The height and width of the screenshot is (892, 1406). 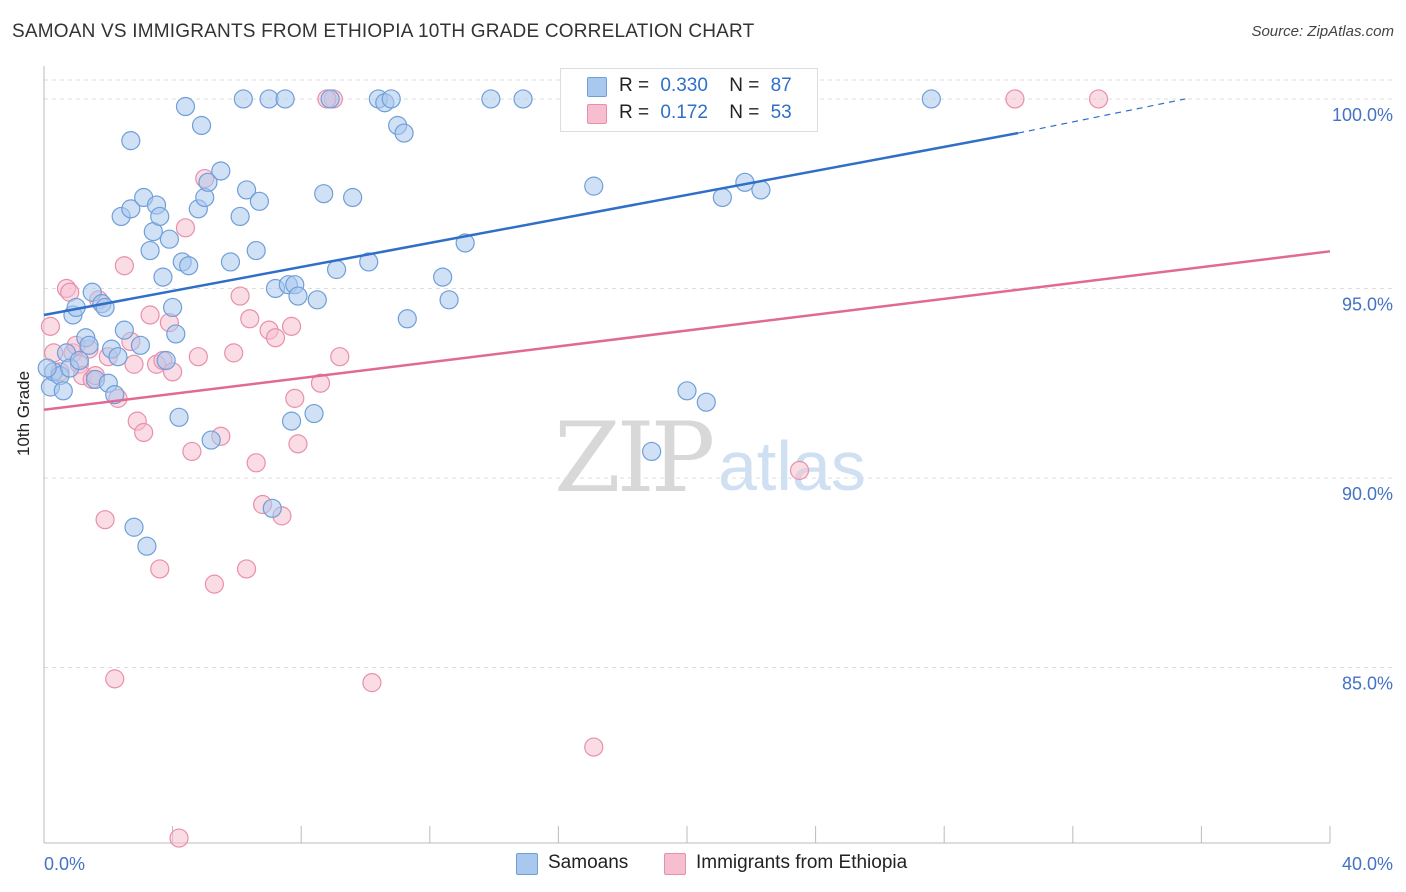 What do you see at coordinates (684, 112) in the screenshot?
I see `r-value: 0.172` at bounding box center [684, 112].